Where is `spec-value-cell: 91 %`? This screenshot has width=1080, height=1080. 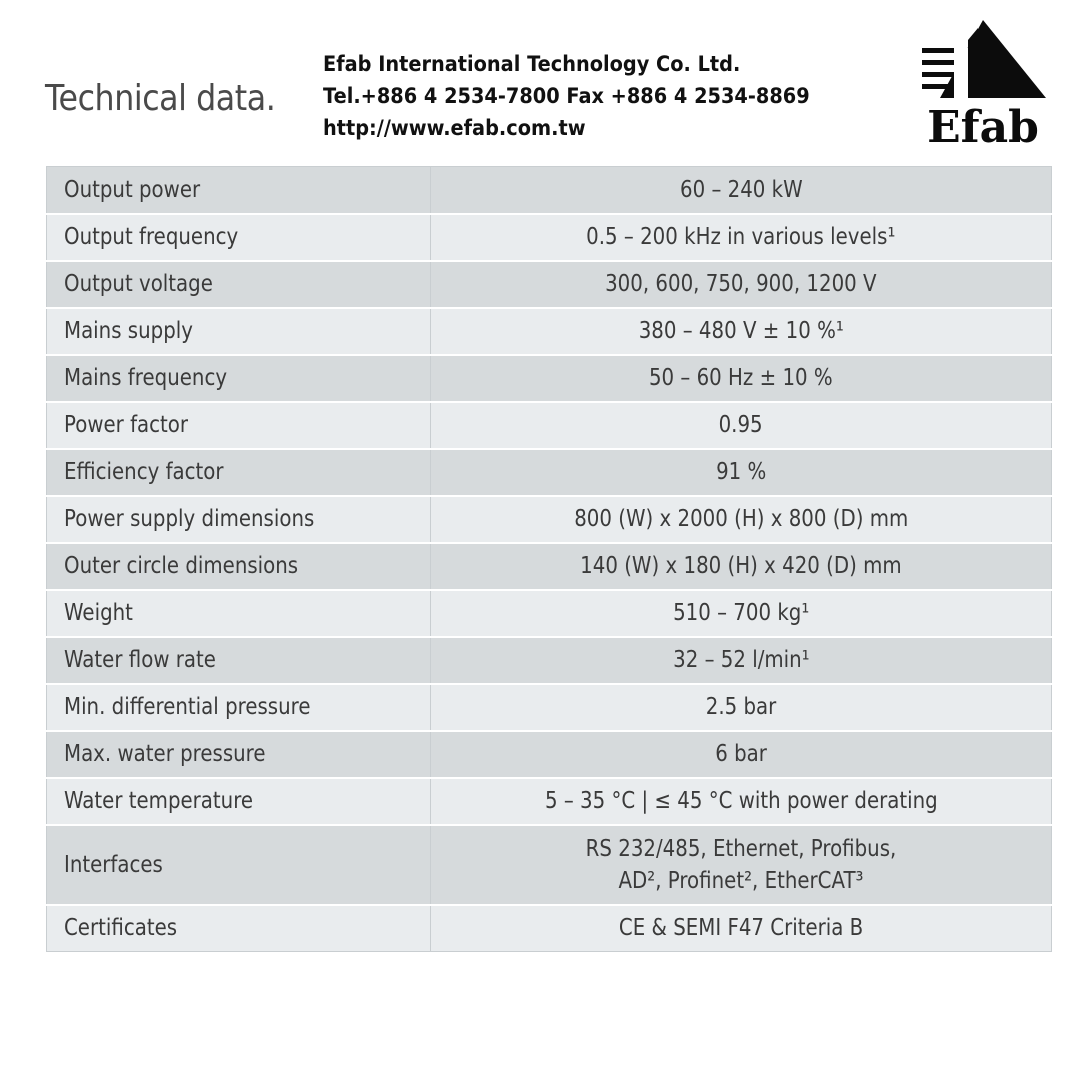
spec-value-cell: 91 % is located at coordinates (741, 472).